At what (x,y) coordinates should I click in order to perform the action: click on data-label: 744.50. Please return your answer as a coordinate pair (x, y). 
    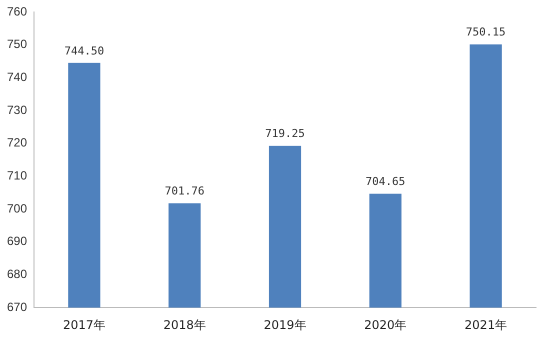
    Looking at the image, I should click on (84, 51).